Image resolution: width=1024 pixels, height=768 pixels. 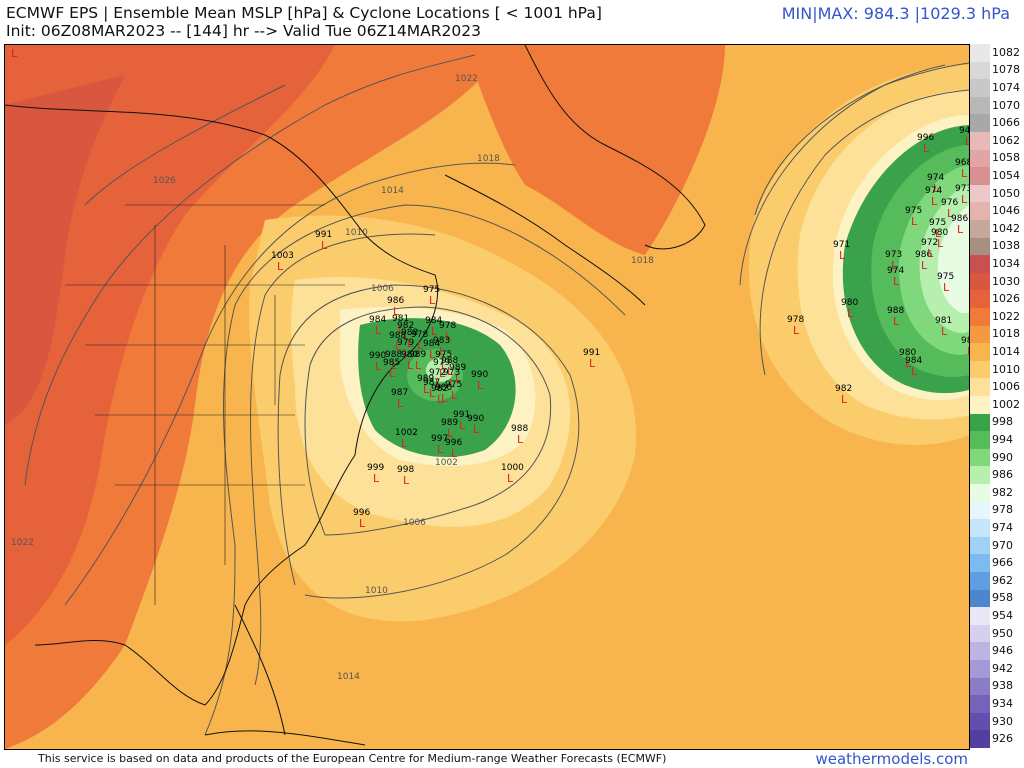 I want to click on min-max-readout: MIN|MAX: 984.3 |1029.3 hPa, so click(x=895, y=13).